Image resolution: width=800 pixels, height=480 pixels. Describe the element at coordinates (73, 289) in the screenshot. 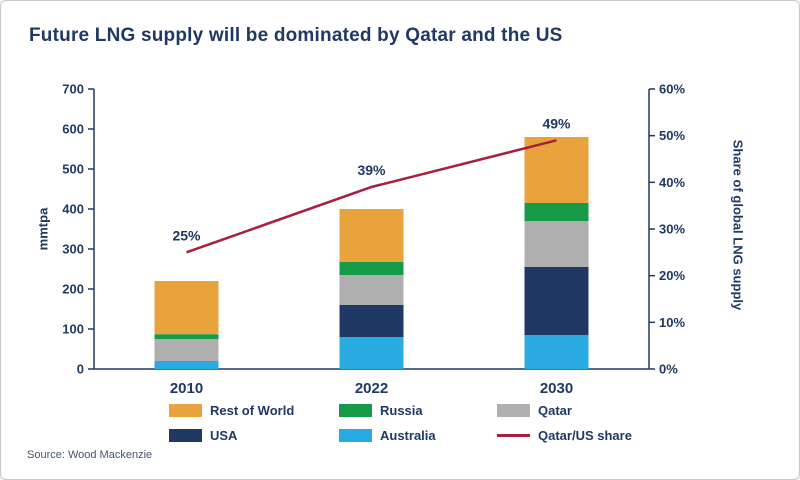

I see `svg-text: 200` at that location.